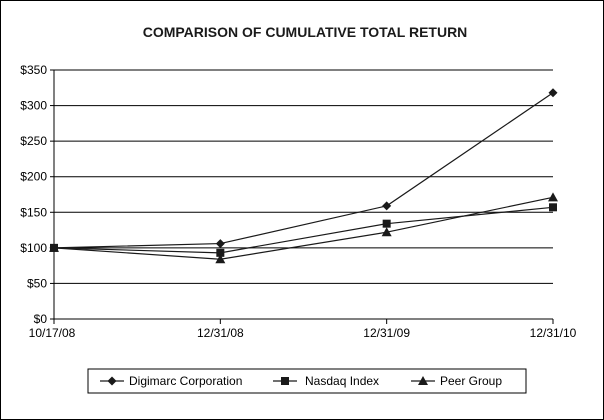 Image resolution: width=604 pixels, height=420 pixels. I want to click on y-tick-label: $250, so click(33, 141).